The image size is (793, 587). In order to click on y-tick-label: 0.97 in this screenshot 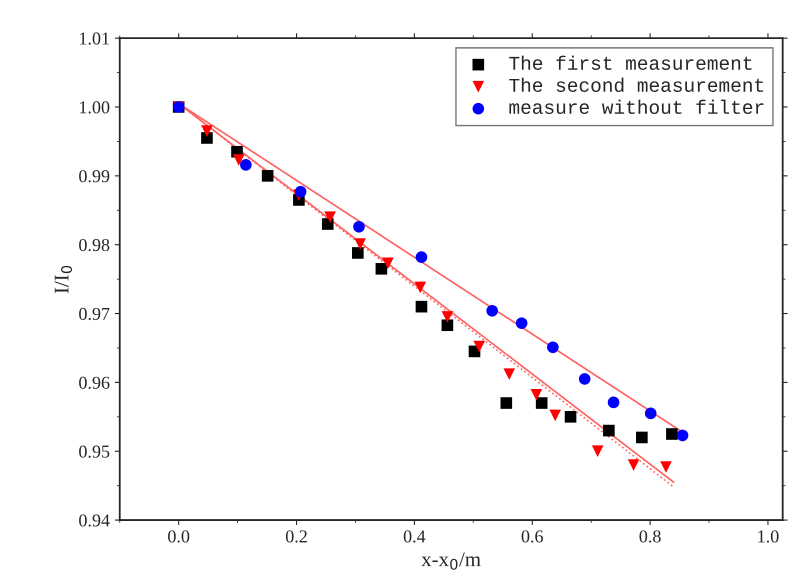, I will do `click(94, 314)`.